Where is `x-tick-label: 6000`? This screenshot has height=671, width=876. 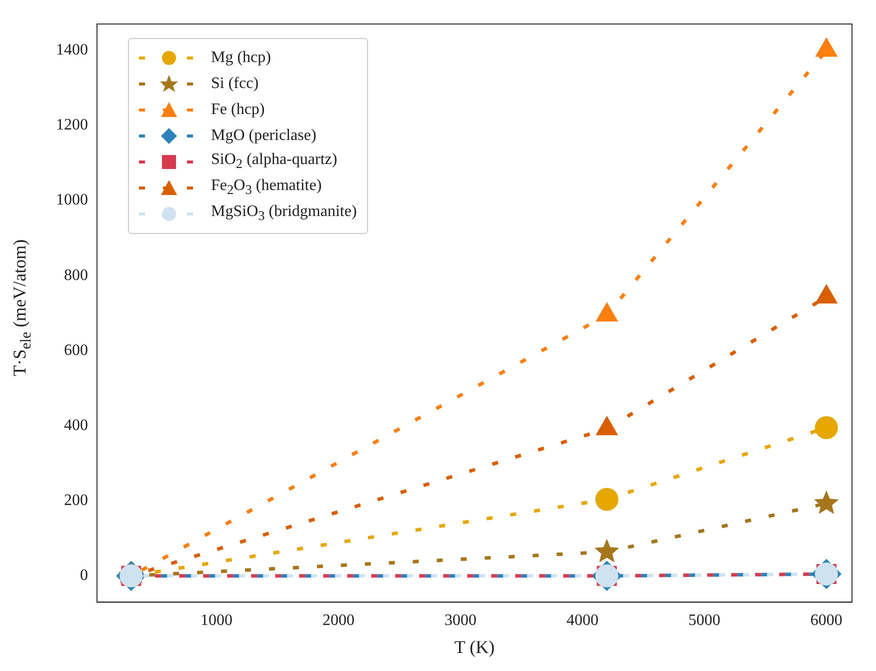 x-tick-label: 6000 is located at coordinates (826, 621).